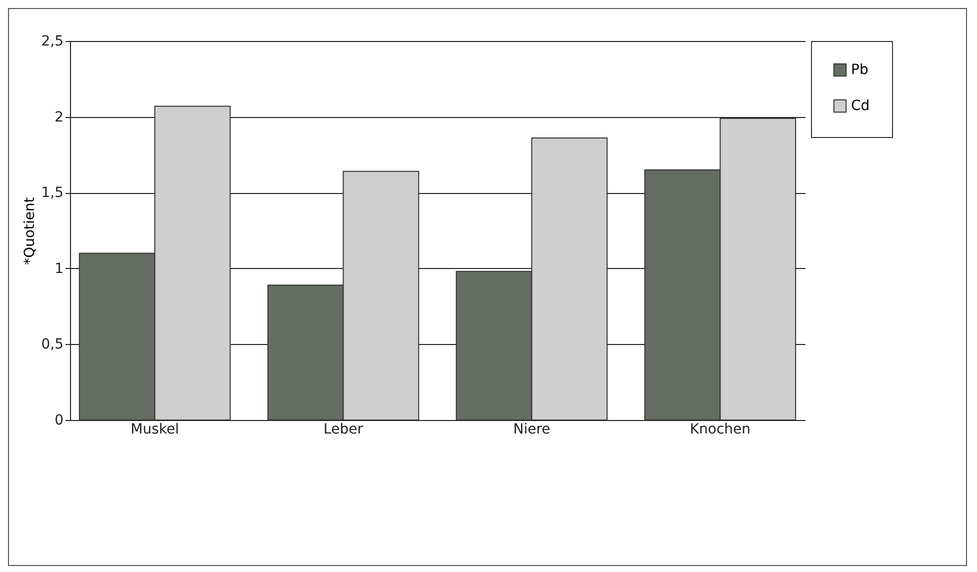 The width and height of the screenshot is (977, 572). Describe the element at coordinates (154, 430) in the screenshot. I see `x-tick-label: Muskel` at that location.